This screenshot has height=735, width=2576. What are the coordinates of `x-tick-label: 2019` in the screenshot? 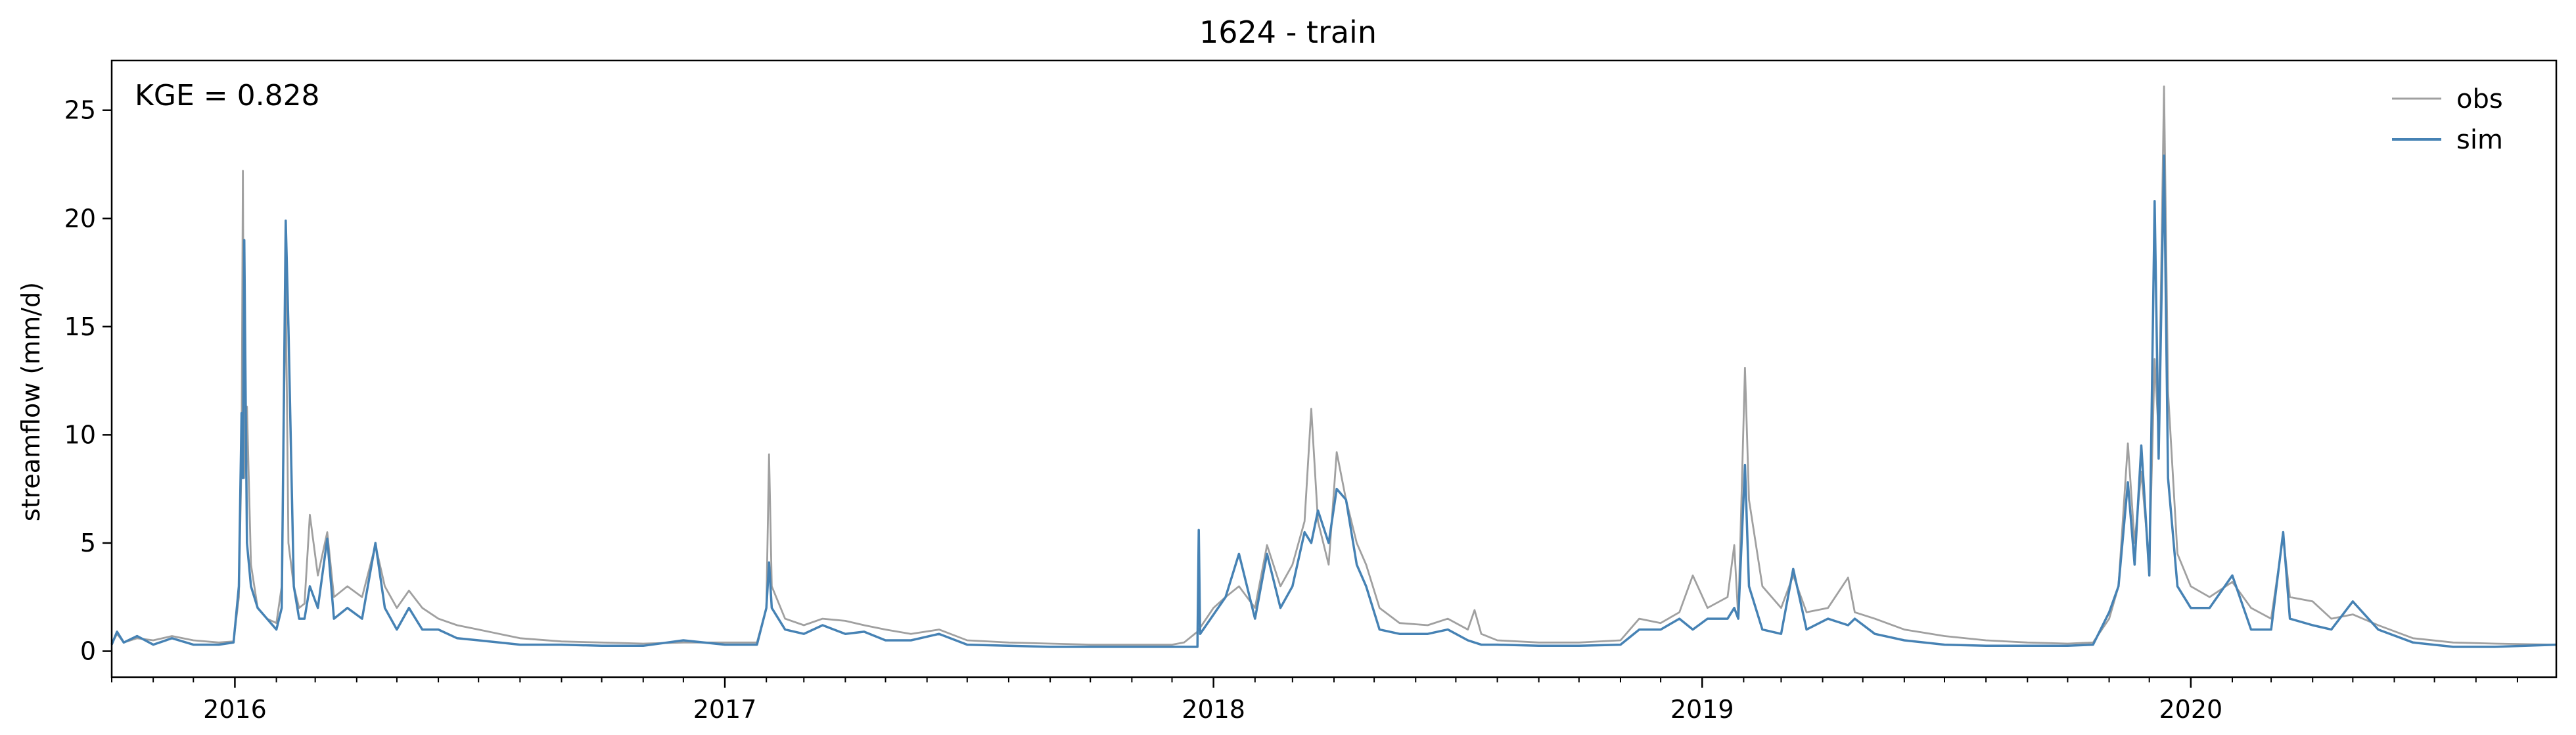 It's located at (1702, 709).